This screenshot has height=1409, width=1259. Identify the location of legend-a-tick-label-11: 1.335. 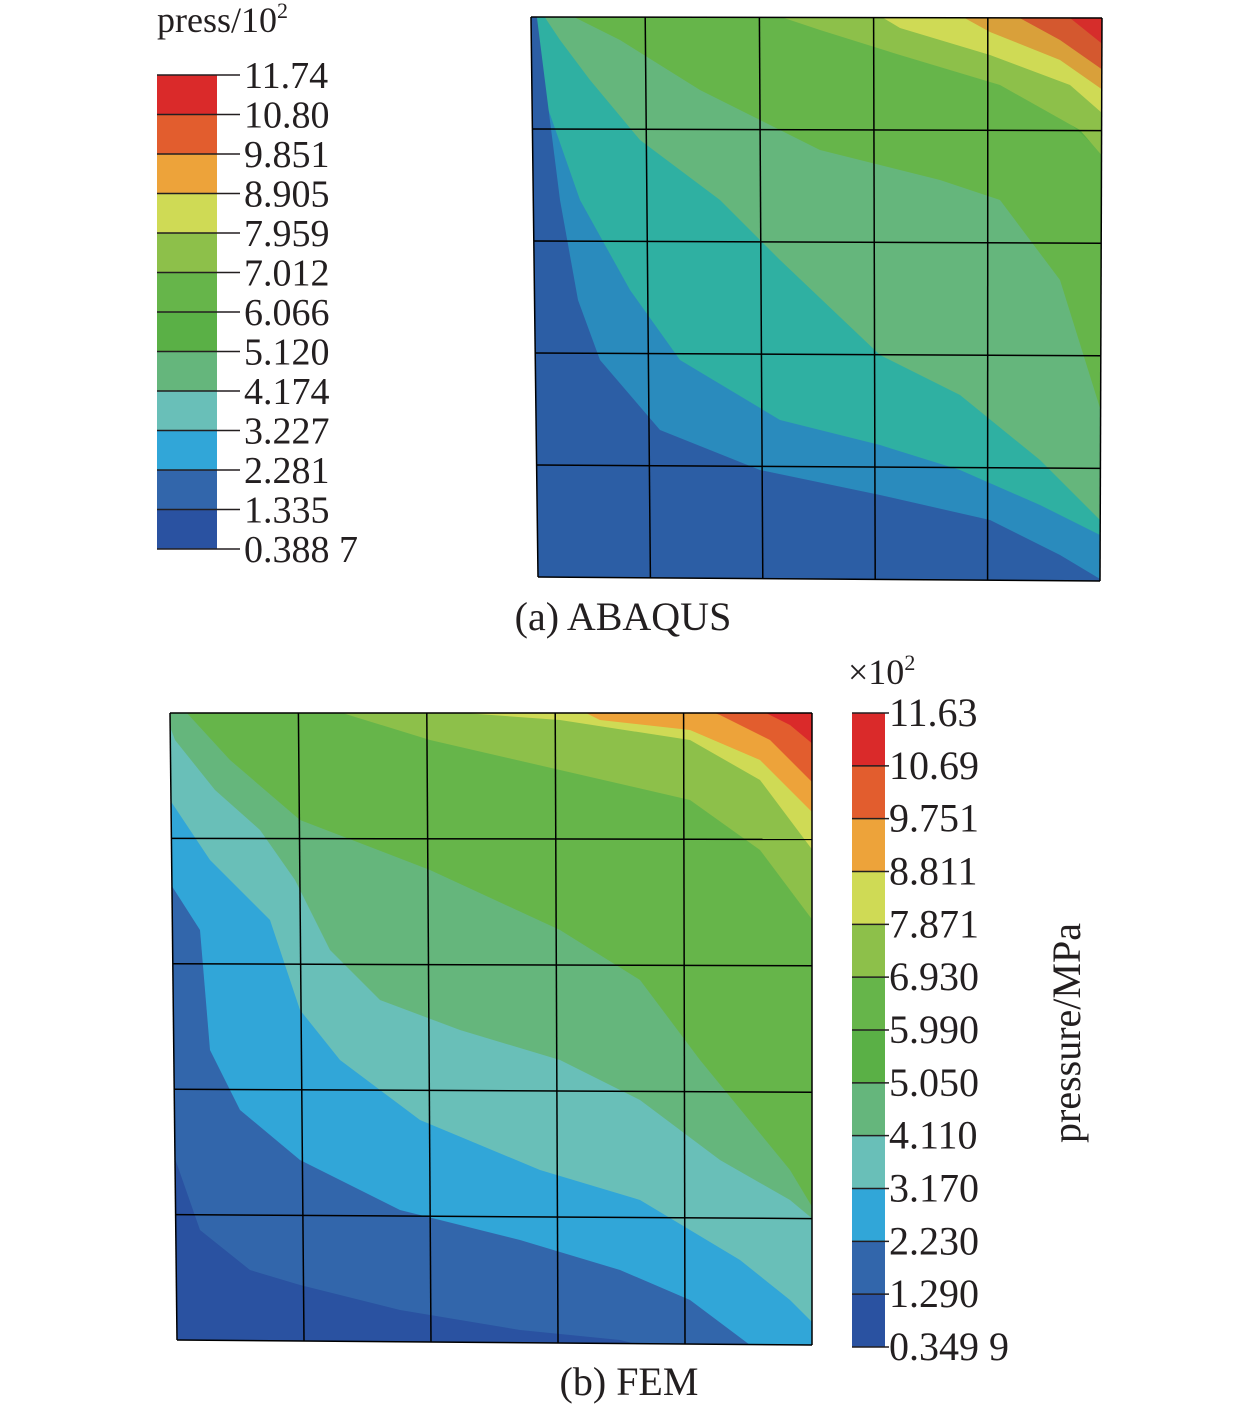
(287, 511).